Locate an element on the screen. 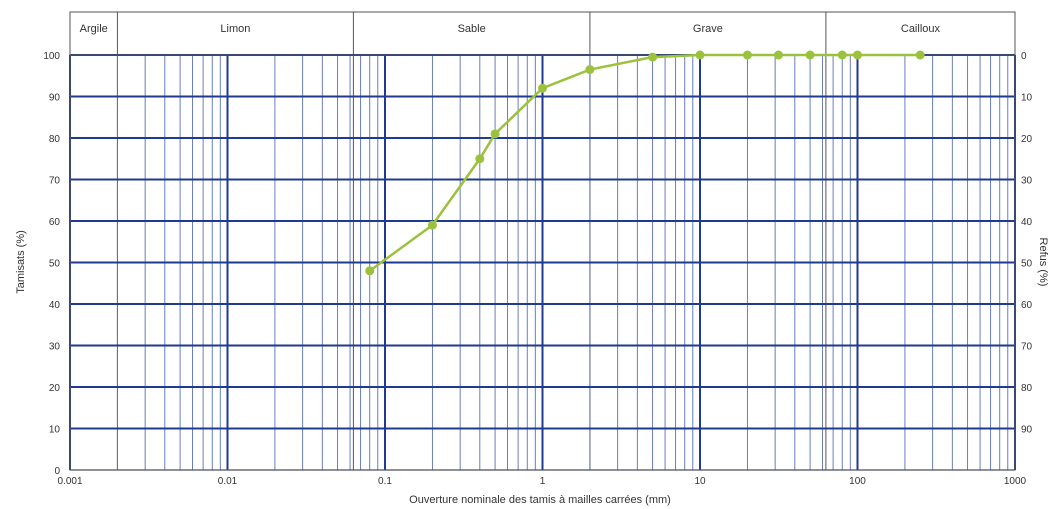 This screenshot has width=1056, height=509. y-axis-title: Tamisats (%) is located at coordinates (21, 262).